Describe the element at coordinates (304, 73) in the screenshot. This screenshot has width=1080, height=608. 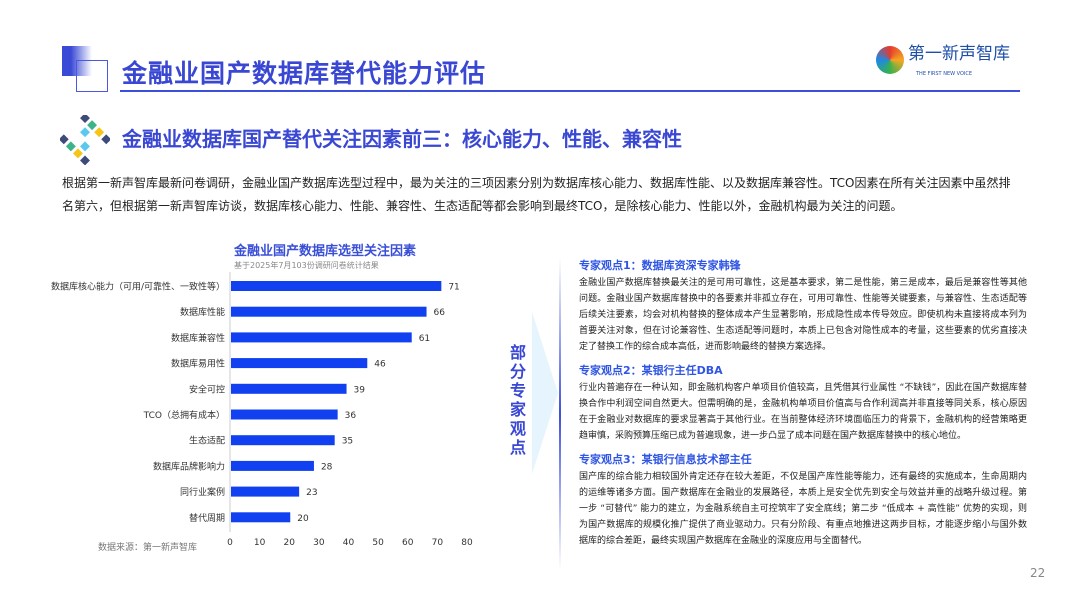
I see `page-title: 金融业国产数据库替代能力评估` at that location.